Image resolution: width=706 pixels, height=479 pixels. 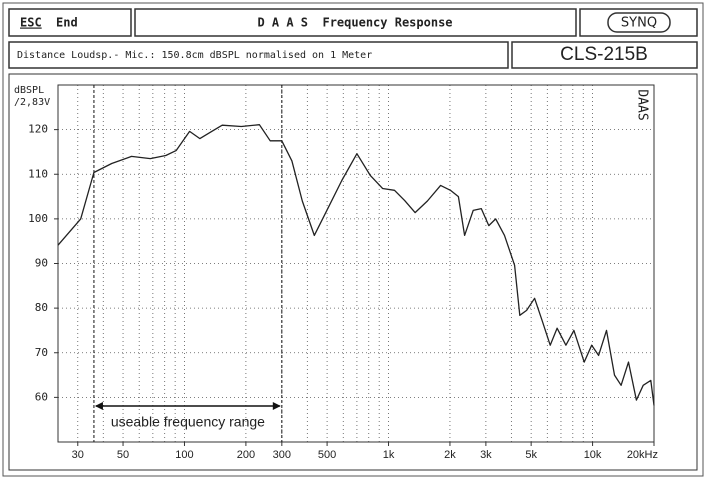 I want to click on x-tick-label: 300, so click(x=282, y=455).